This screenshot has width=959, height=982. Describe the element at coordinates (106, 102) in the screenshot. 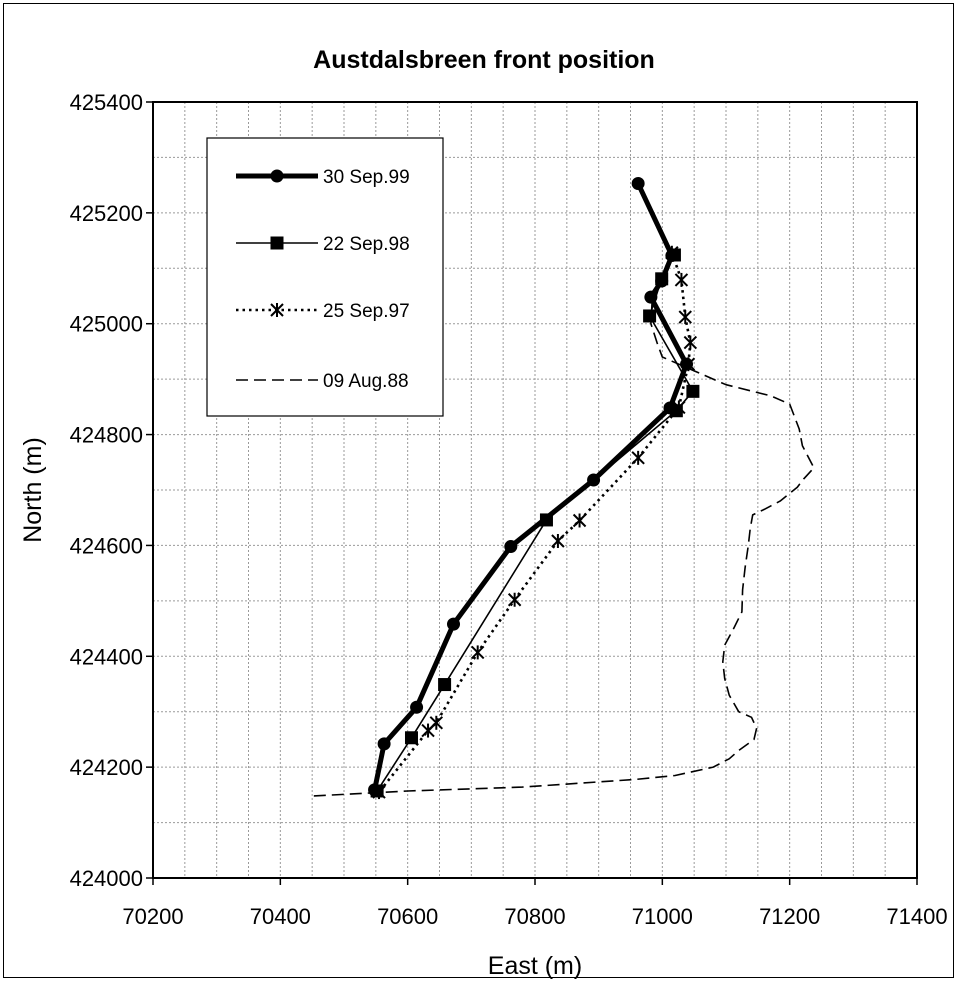

I see `y-tick-label: 425400` at that location.